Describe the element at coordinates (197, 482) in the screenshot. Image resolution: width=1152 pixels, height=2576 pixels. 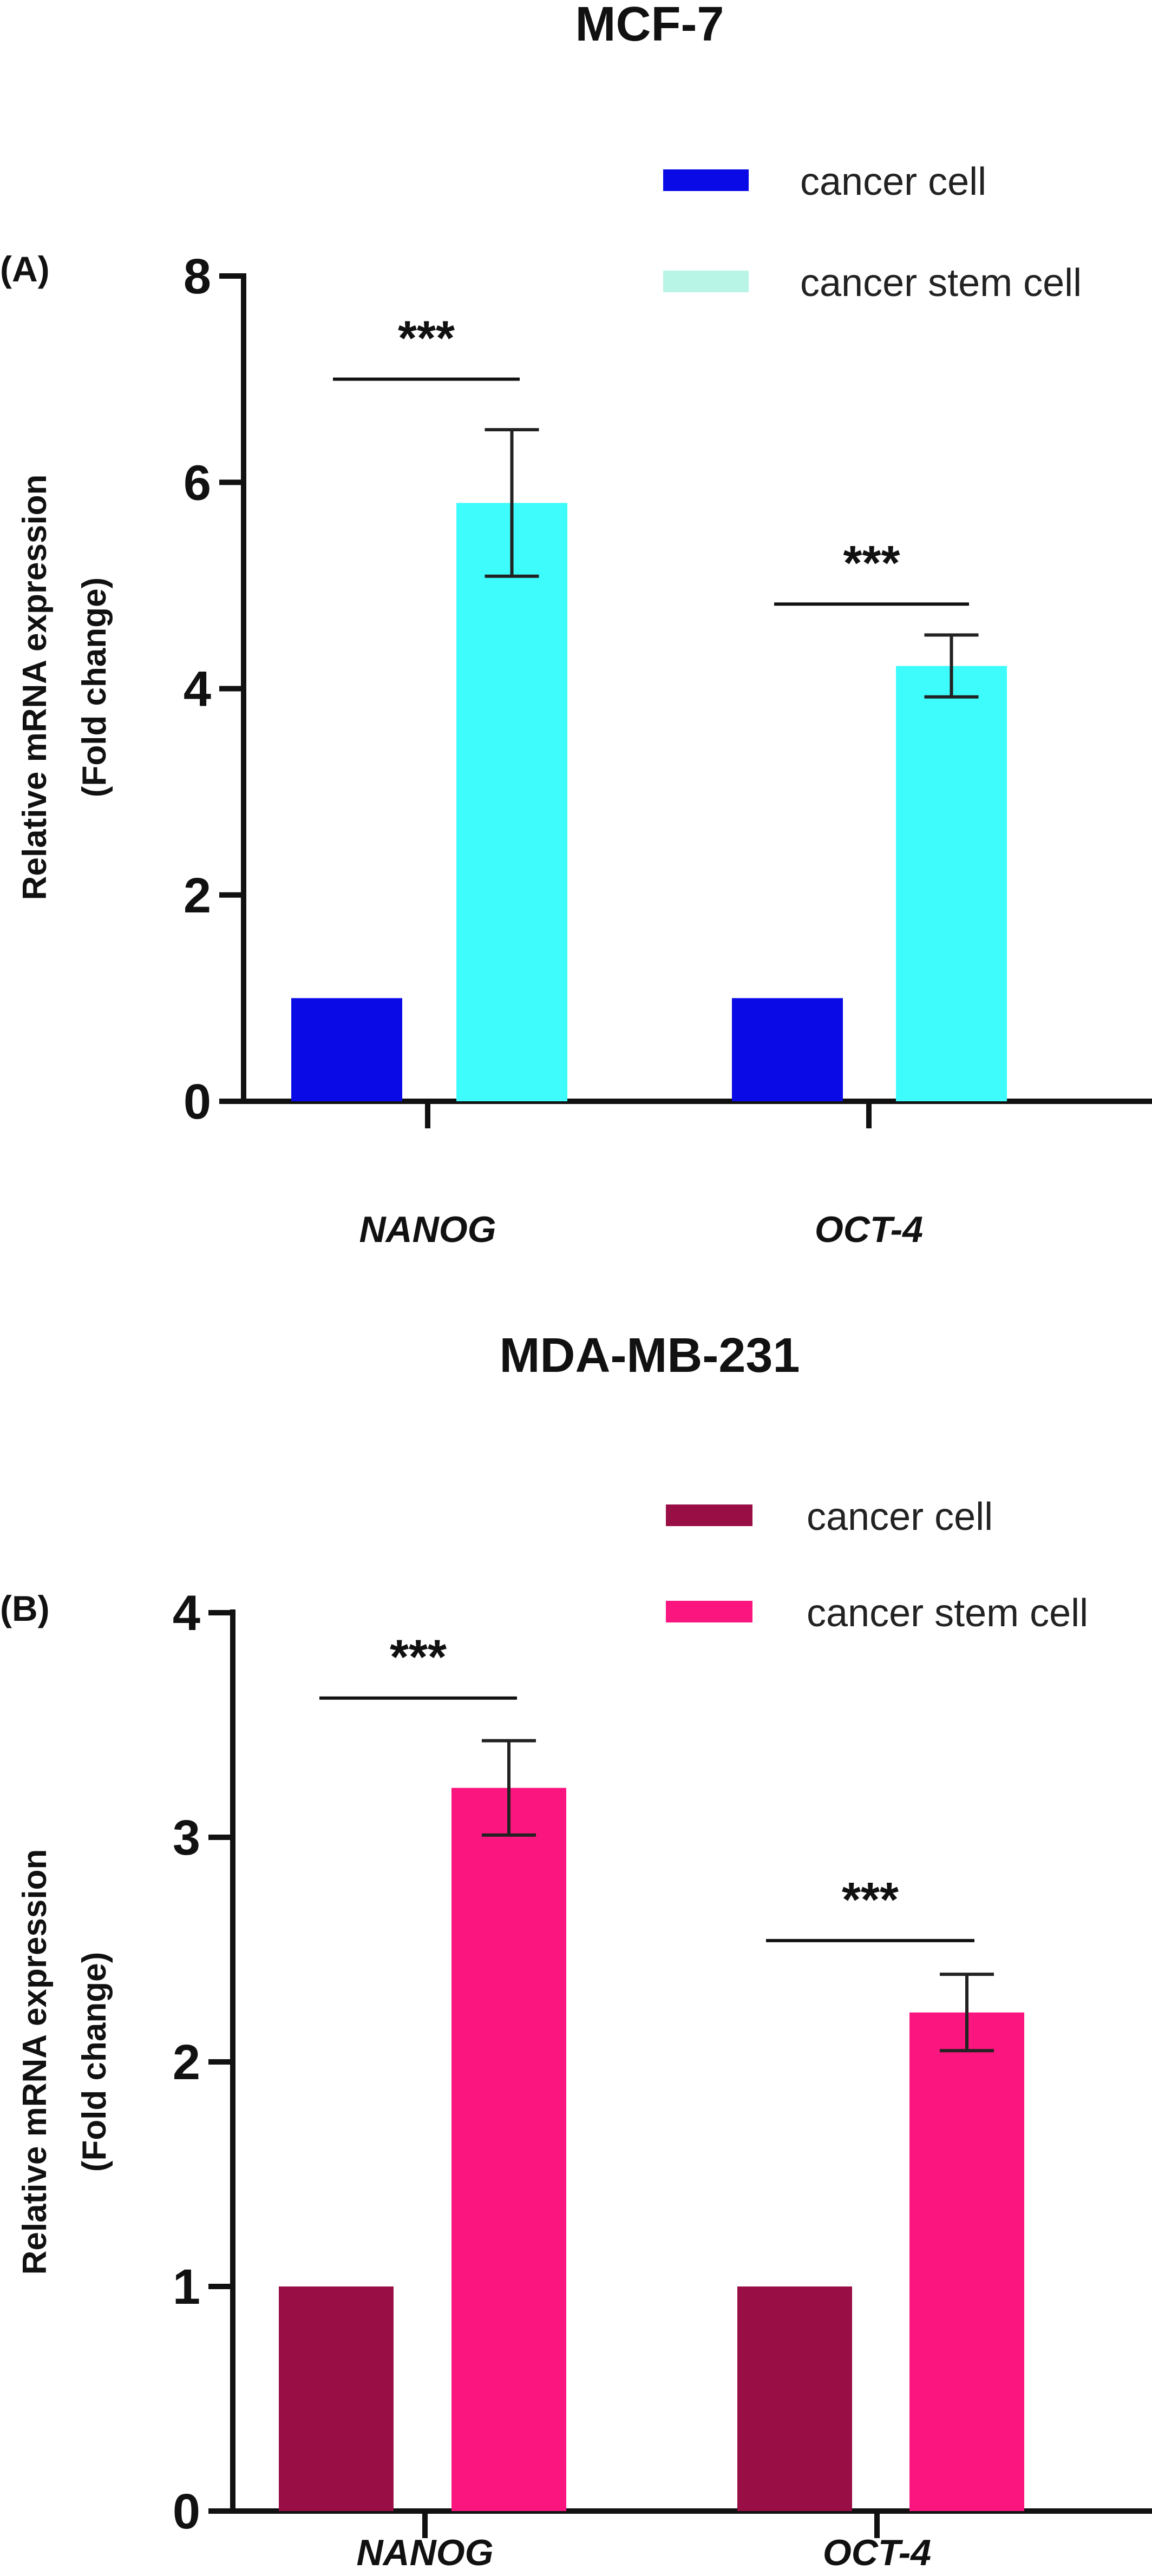
I see `y-tick-label: 6` at that location.